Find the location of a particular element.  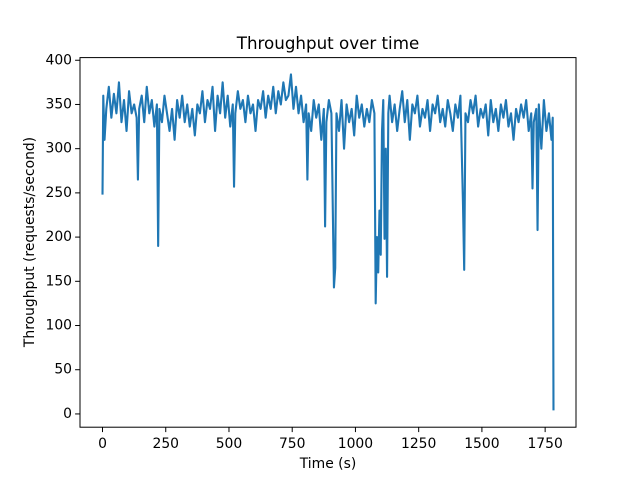

x-tick-label: 1250 is located at coordinates (418, 444).